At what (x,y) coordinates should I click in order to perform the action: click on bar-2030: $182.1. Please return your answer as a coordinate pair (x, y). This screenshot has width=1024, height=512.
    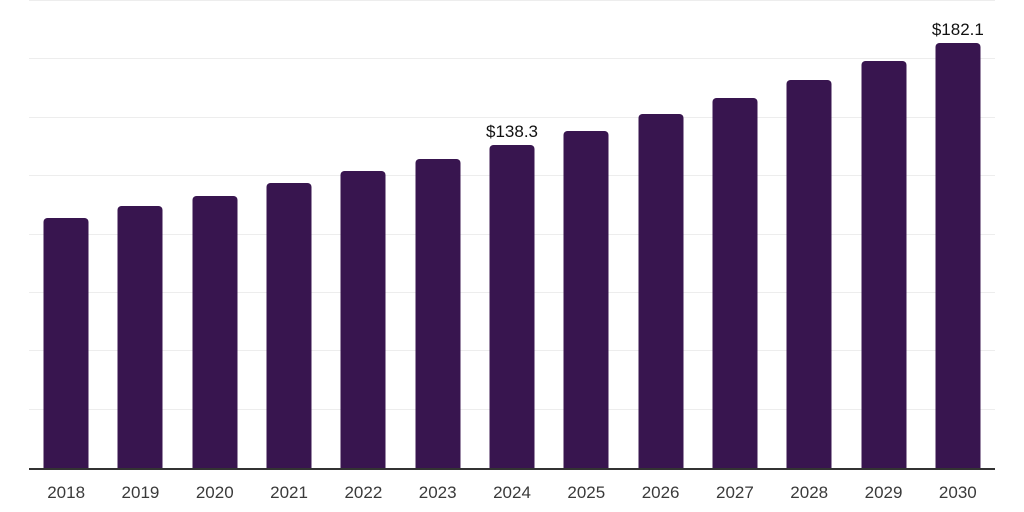
    Looking at the image, I should click on (958, 244).